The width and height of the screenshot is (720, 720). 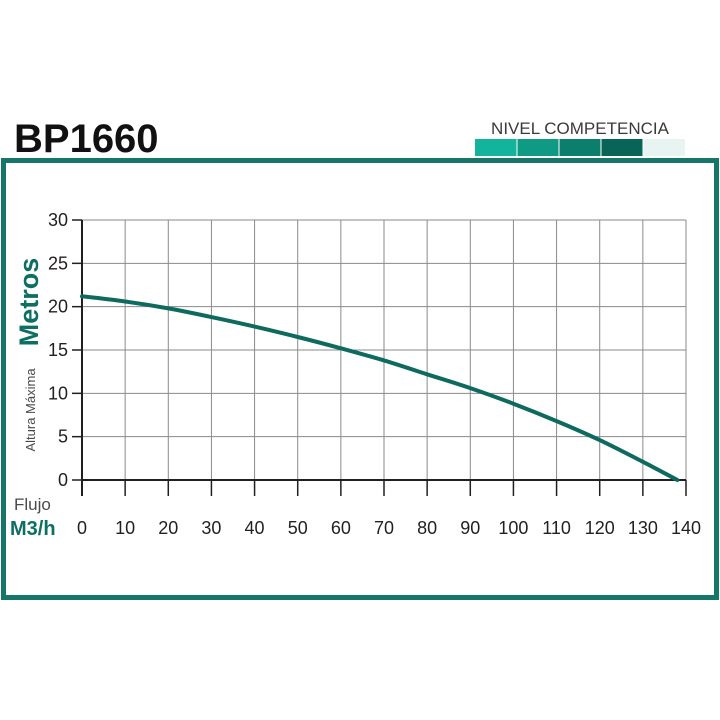 I want to click on y-tick-label: 20, so click(x=58, y=307).